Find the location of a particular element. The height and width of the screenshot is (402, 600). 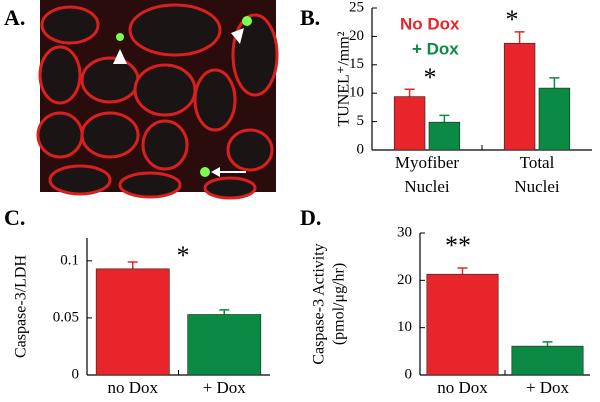

panel-label: B. is located at coordinates (310, 17).